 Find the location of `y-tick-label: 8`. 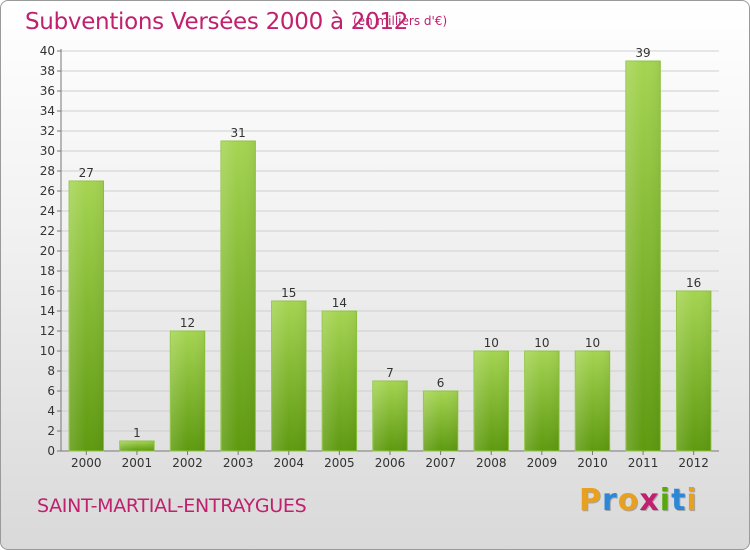

y-tick-label: 8 is located at coordinates (51, 371).